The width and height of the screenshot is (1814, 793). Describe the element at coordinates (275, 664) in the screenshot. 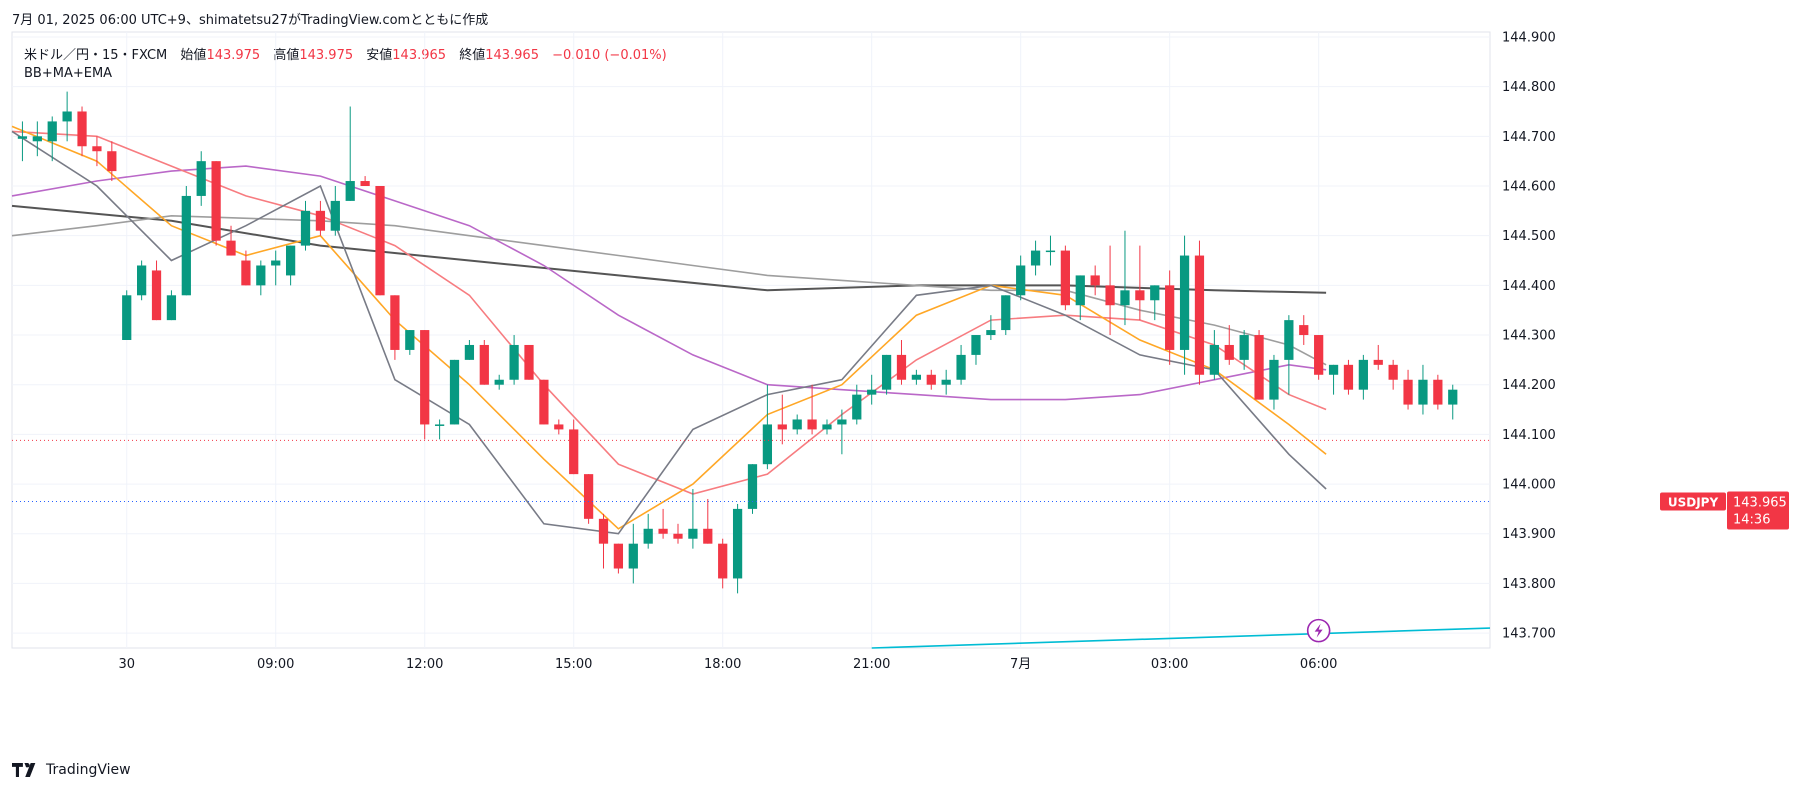

I see `x-tick-label: 09:00` at that location.